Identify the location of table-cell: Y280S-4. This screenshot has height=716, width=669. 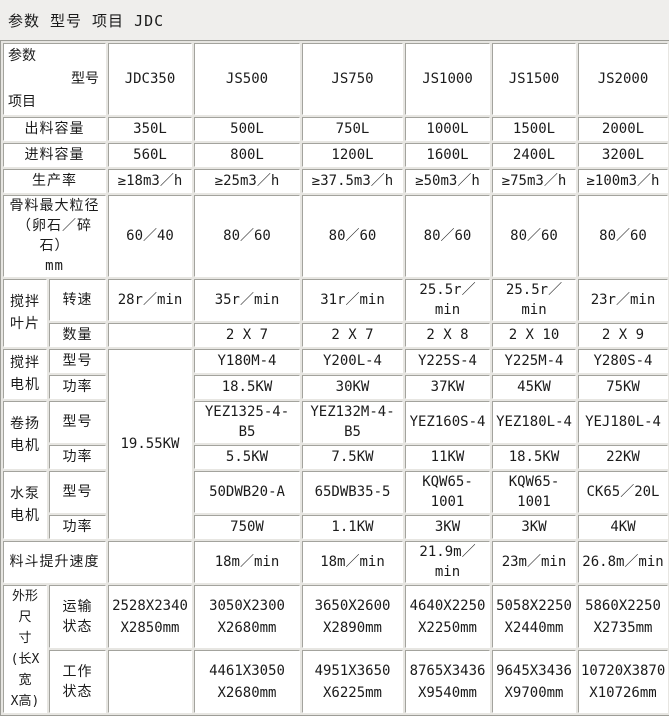
(623, 361).